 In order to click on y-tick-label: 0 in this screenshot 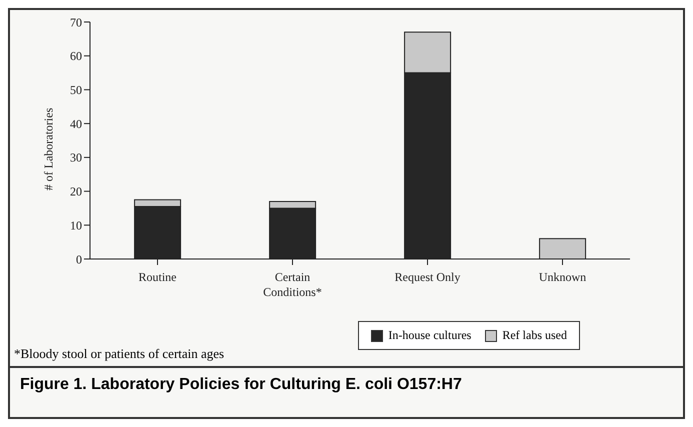, I will do `click(79, 259)`.